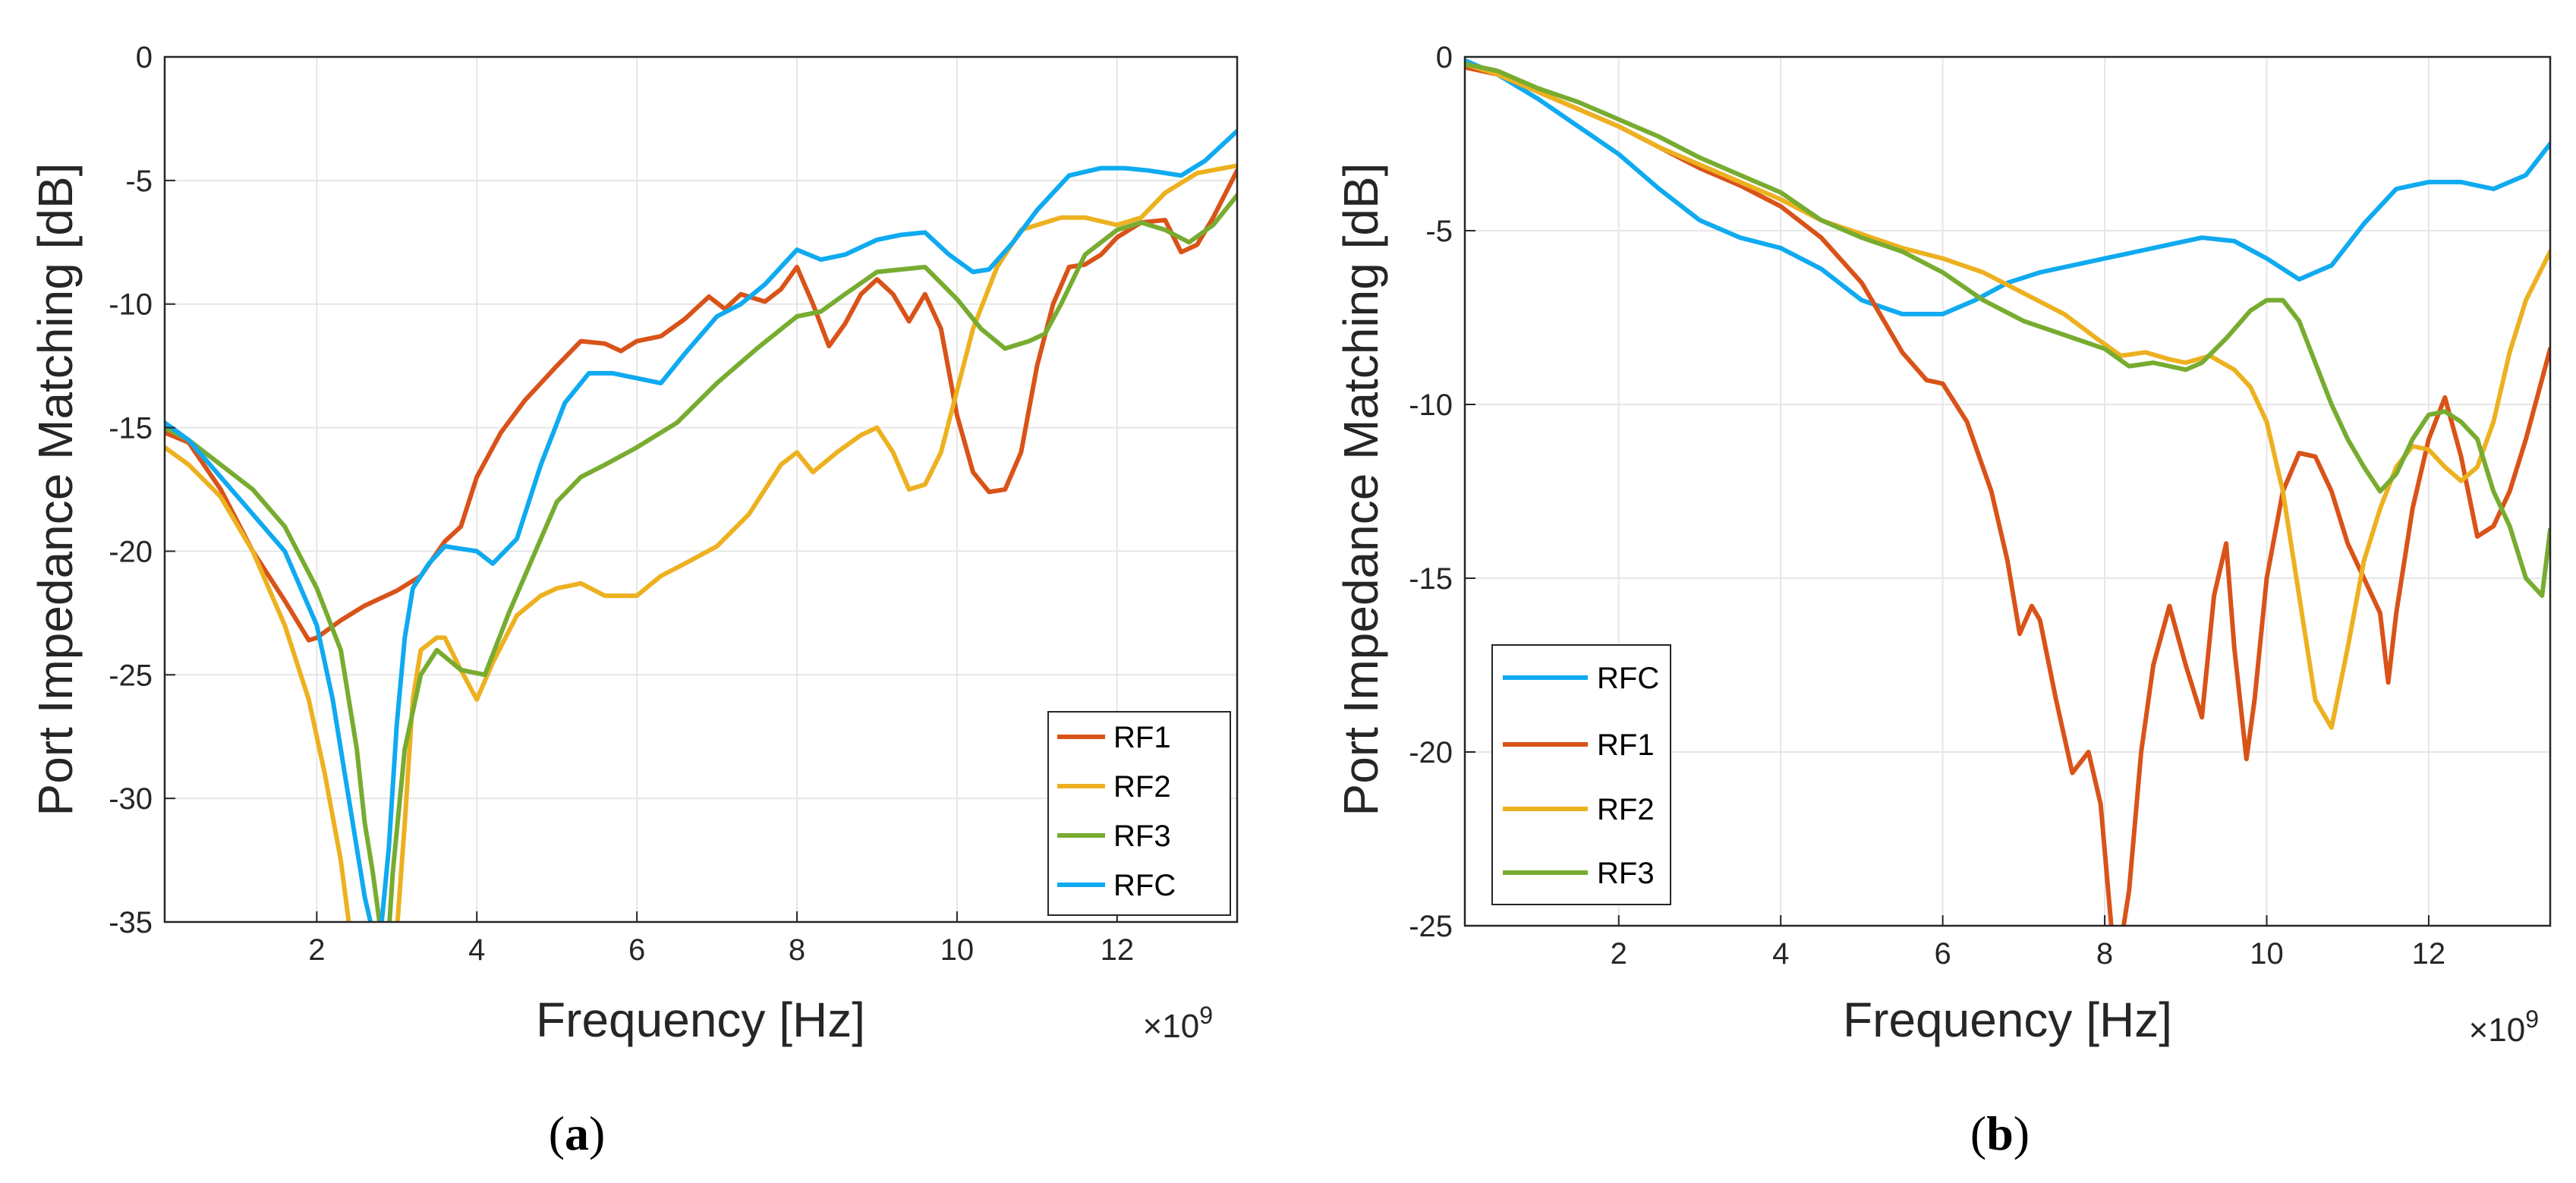 This screenshot has width=2576, height=1183. I want to click on x-tick-label-b-5: 12, so click(2429, 954).